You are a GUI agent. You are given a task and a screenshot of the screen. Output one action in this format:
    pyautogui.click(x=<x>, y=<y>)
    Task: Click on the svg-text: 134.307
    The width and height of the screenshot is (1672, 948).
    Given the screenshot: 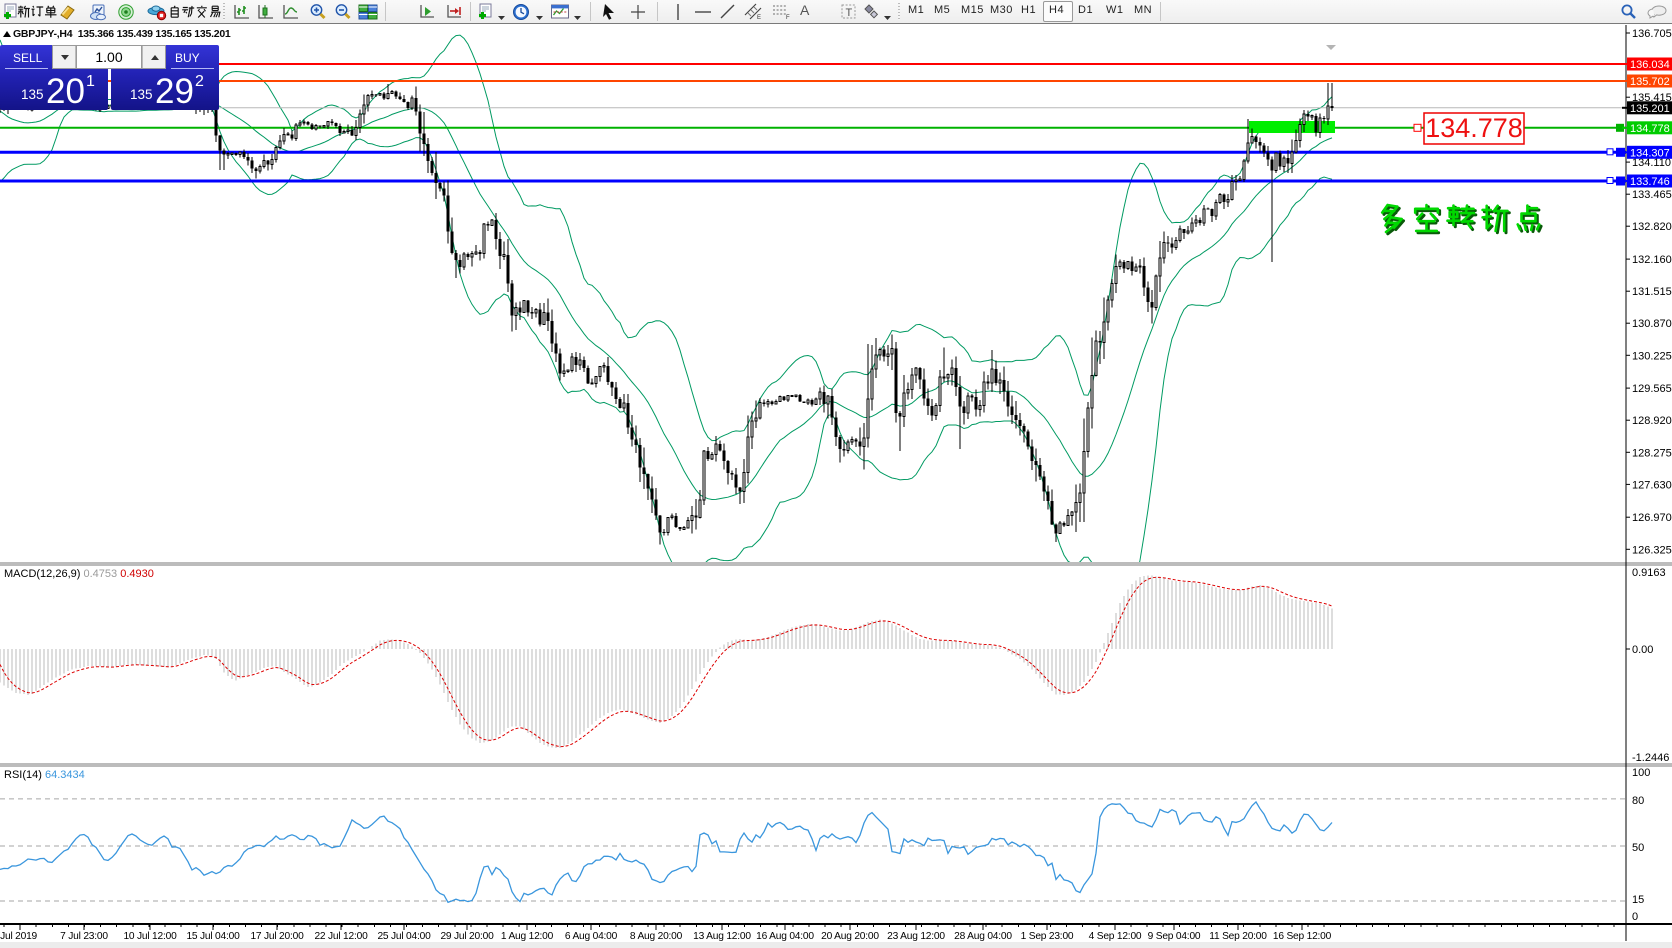 What is the action you would take?
    pyautogui.click(x=1650, y=153)
    